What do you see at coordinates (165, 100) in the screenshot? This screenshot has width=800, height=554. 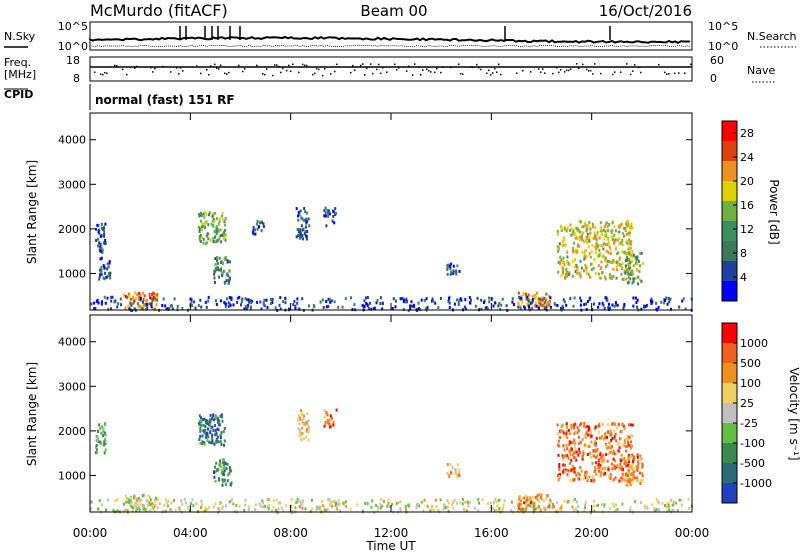 I see `cpid-mode-text: normal (fast) 151 RF` at bounding box center [165, 100].